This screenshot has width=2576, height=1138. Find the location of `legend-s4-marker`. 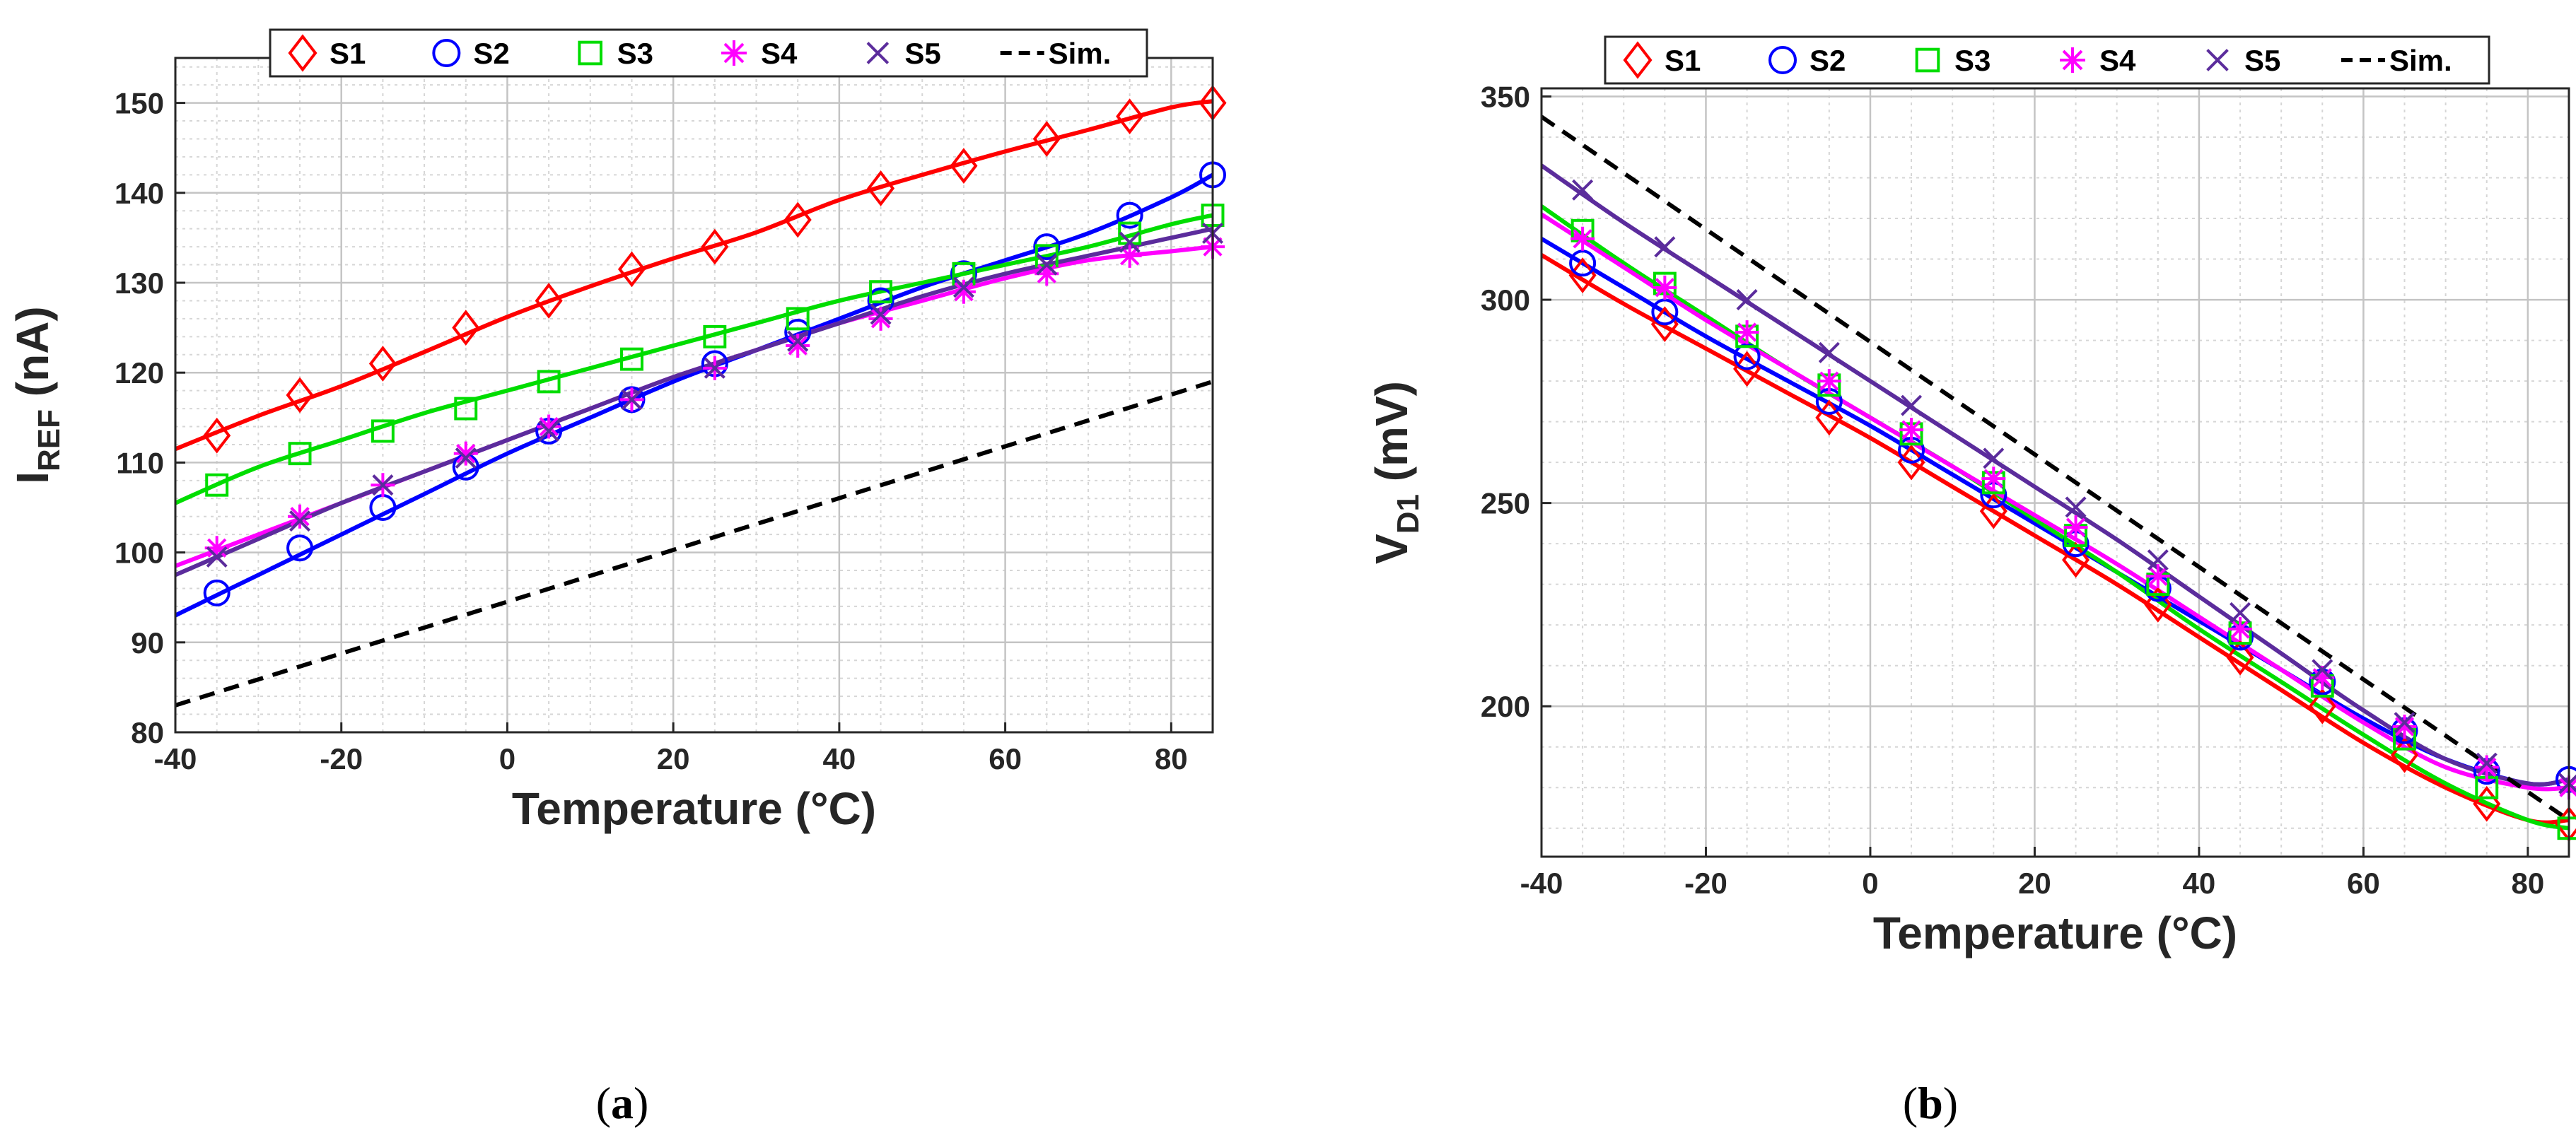

legend-s4-marker is located at coordinates (2072, 60).